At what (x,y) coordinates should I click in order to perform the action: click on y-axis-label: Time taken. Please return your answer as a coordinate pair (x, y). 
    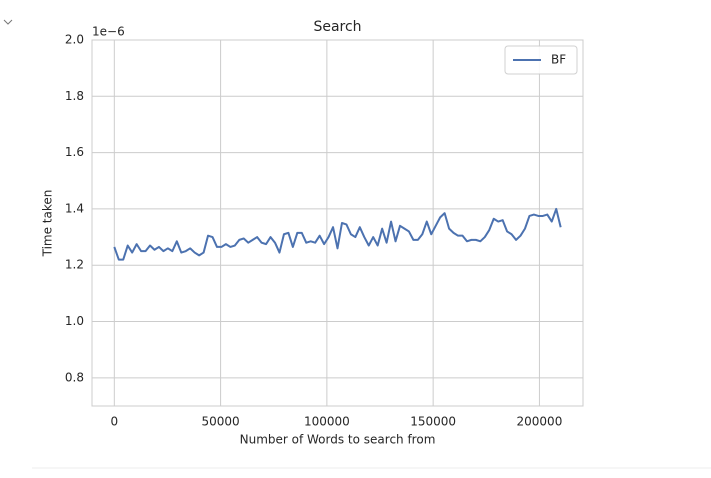
    Looking at the image, I should click on (48, 224).